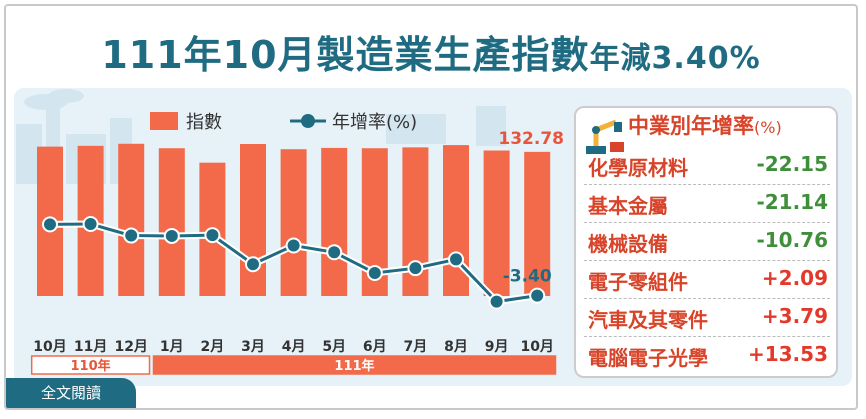 The image size is (866, 419). I want to click on sector-row: 電子零組件 +2.09, so click(707, 279).